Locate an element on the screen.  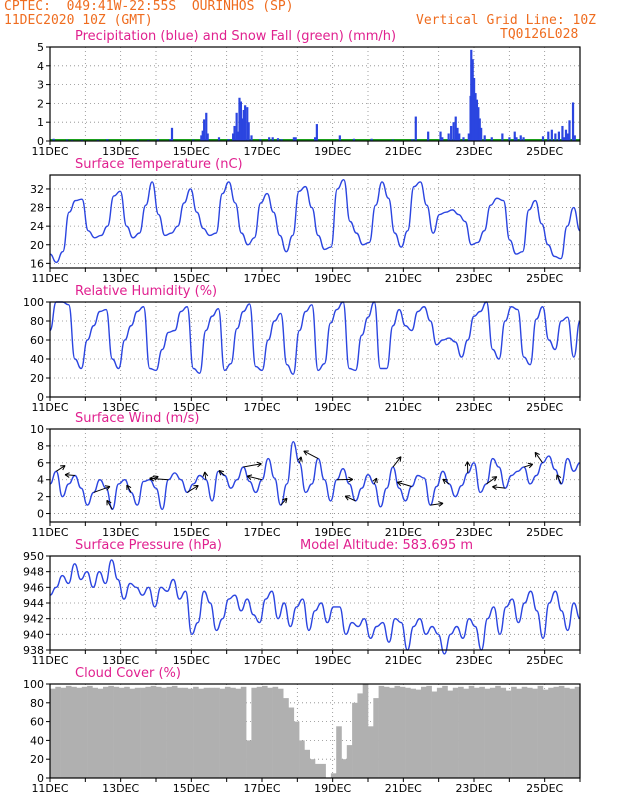
ytick-label-rh: 100 is located at coordinates (33, 302).